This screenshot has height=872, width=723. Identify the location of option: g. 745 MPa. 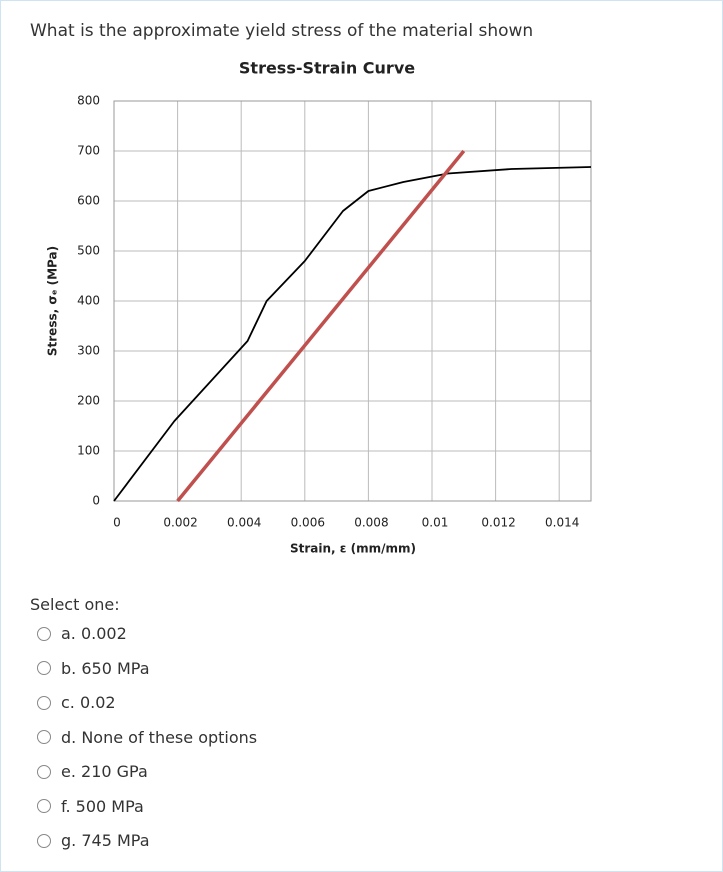
(93, 840).